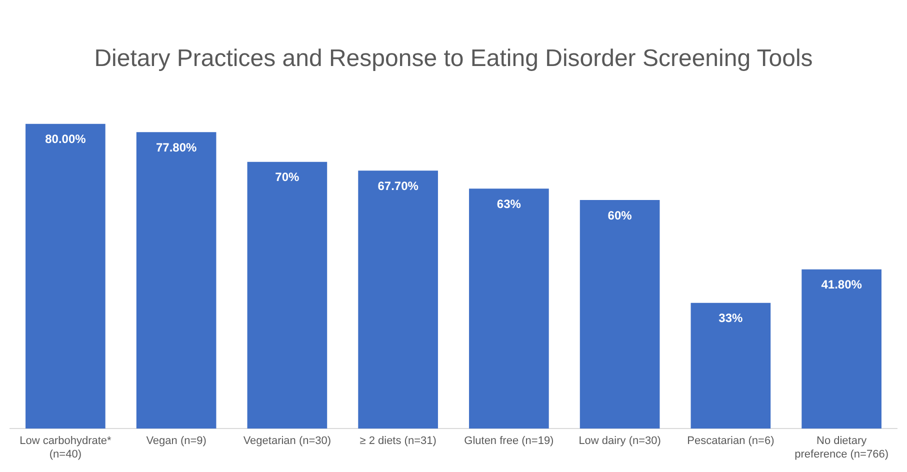  Describe the element at coordinates (841, 285) in the screenshot. I see `data-label: 41.80%` at that location.